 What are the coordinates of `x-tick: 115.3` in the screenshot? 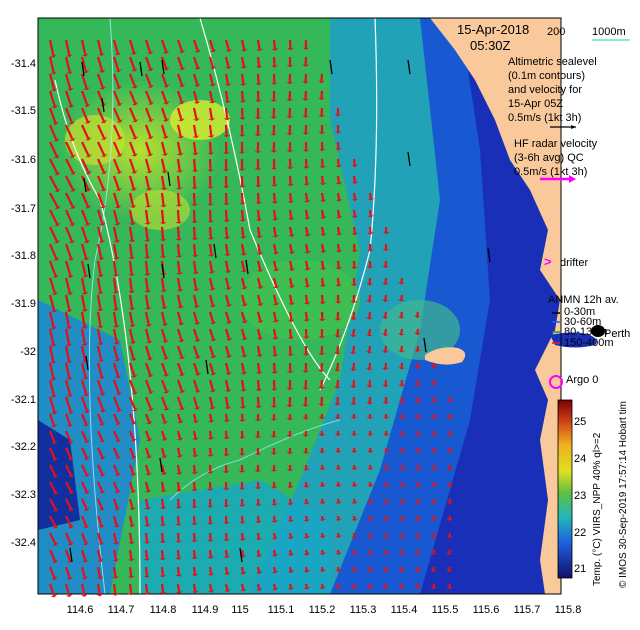 It's located at (363, 610).